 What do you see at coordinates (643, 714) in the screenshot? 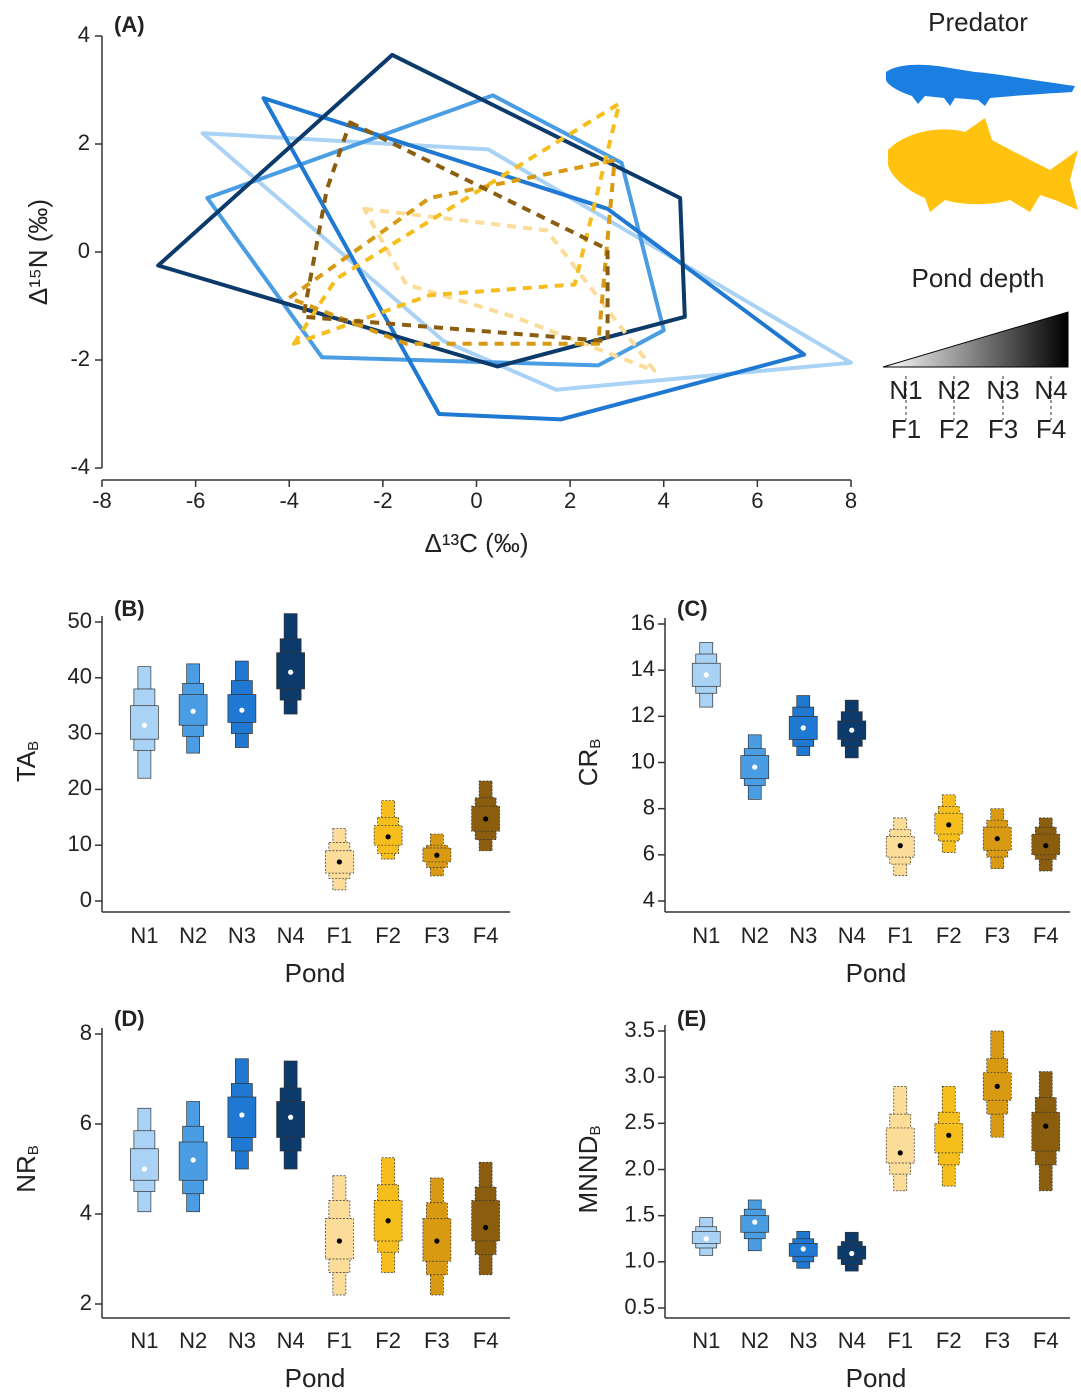
I see `y-tick-label: 12` at bounding box center [643, 714].